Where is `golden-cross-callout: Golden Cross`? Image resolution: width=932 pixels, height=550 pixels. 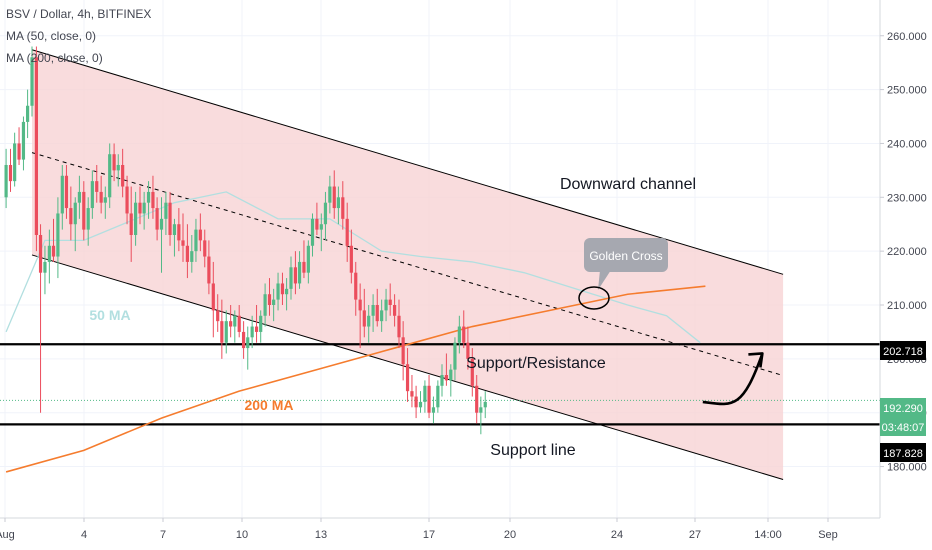
golden-cross-callout: Golden Cross is located at coordinates (623, 274).